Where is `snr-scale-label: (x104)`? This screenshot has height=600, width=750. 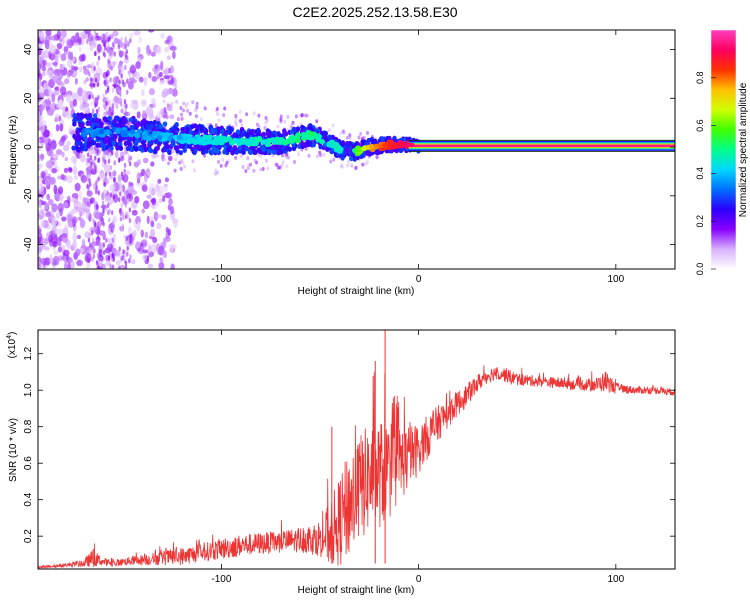
snr-scale-label: (x104) is located at coordinates (12, 345).